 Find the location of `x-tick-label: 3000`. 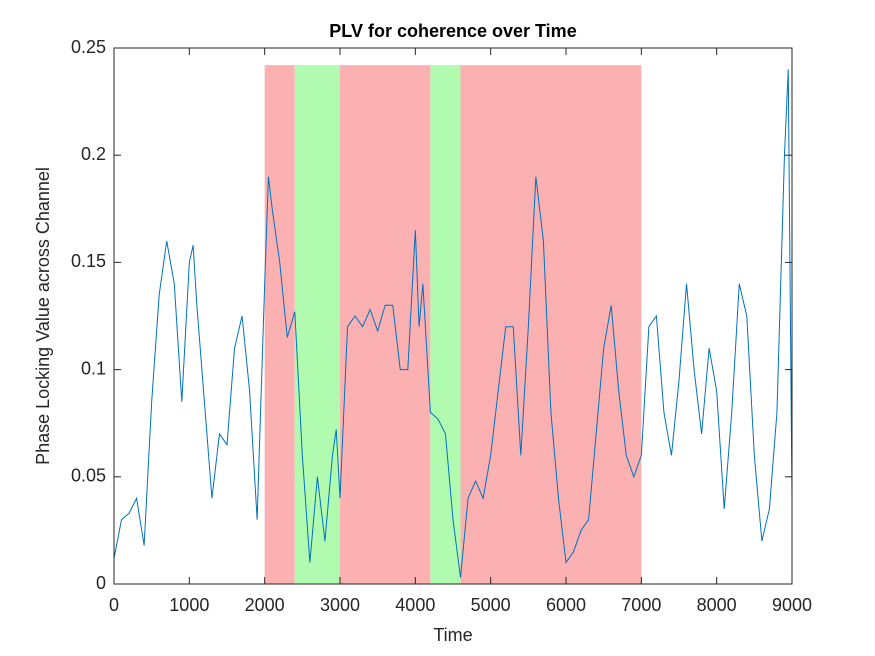

x-tick-label: 3000 is located at coordinates (340, 605).